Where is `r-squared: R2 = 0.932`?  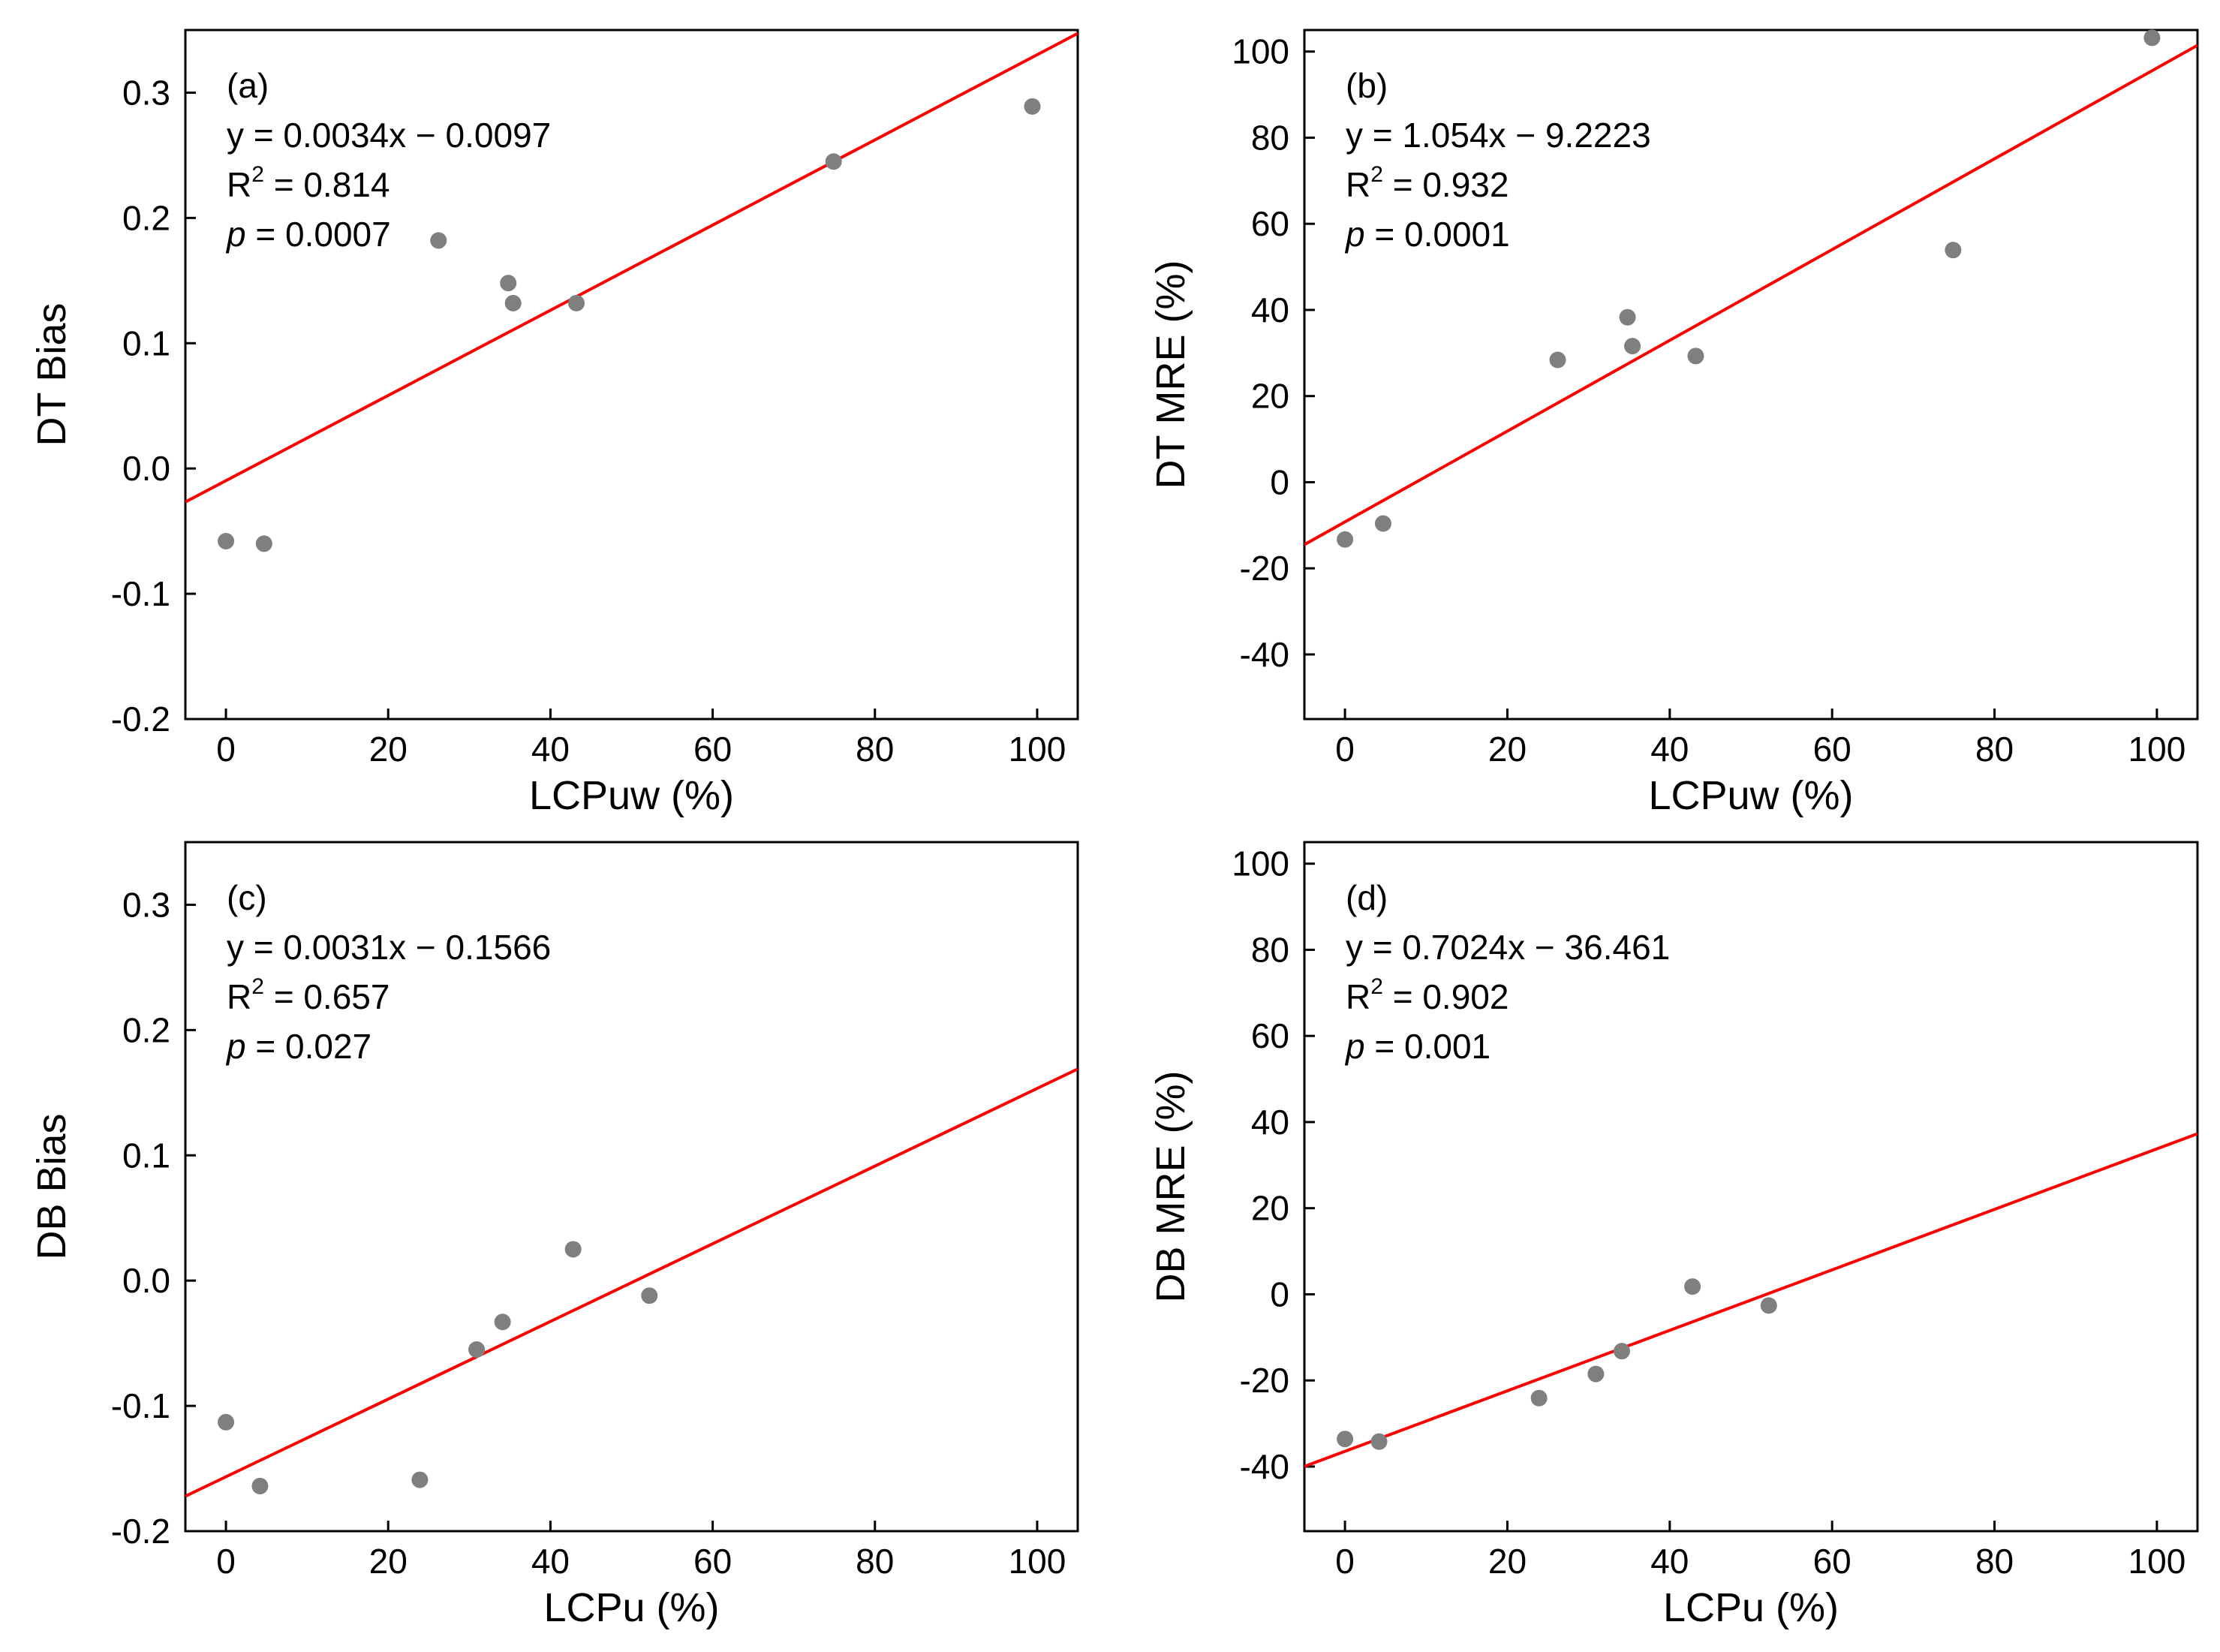
r-squared: R2 = 0.932 is located at coordinates (1427, 183).